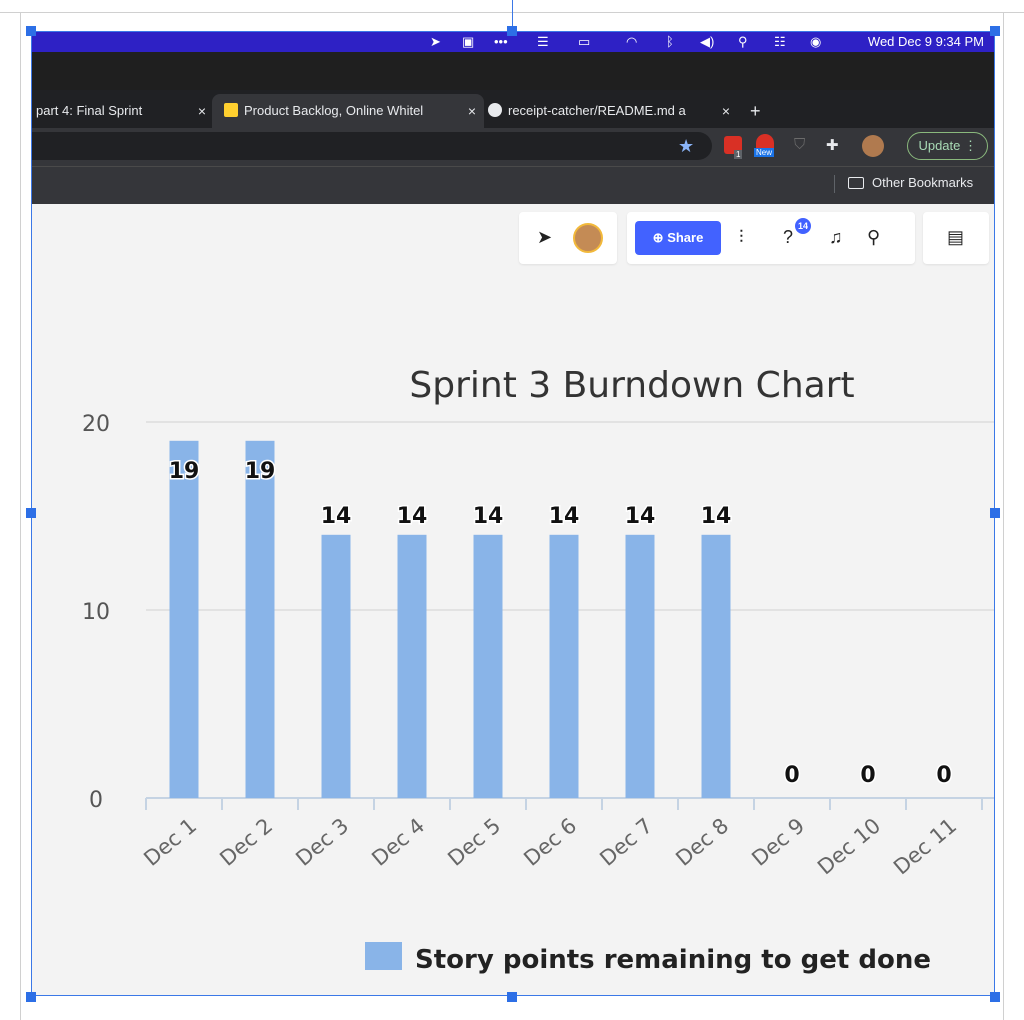  I want to click on cursor-panel: ➤, so click(568, 238).